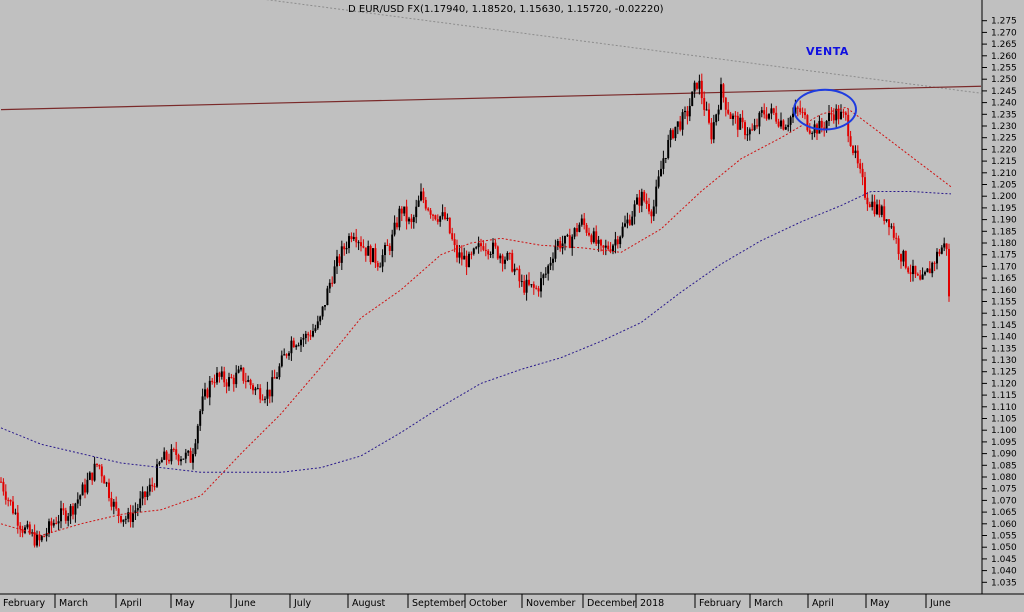 The height and width of the screenshot is (612, 1024). What do you see at coordinates (1004, 162) in the screenshot?
I see `y-tick-label: 1.215` at bounding box center [1004, 162].